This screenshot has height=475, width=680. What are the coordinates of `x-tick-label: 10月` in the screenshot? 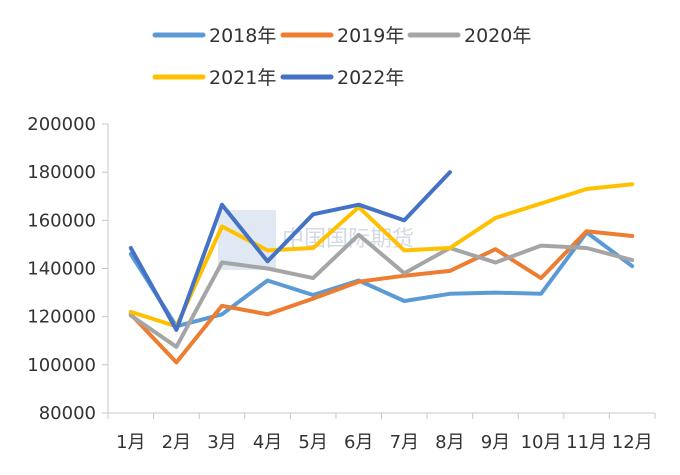 It's located at (541, 442).